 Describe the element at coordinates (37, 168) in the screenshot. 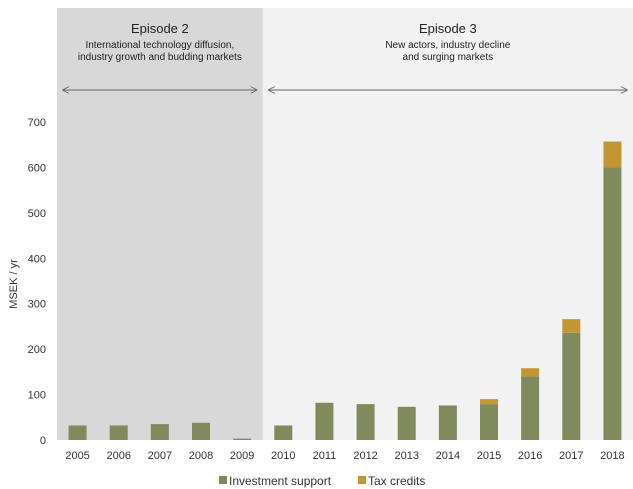

I see `y-tick-label: 600` at that location.